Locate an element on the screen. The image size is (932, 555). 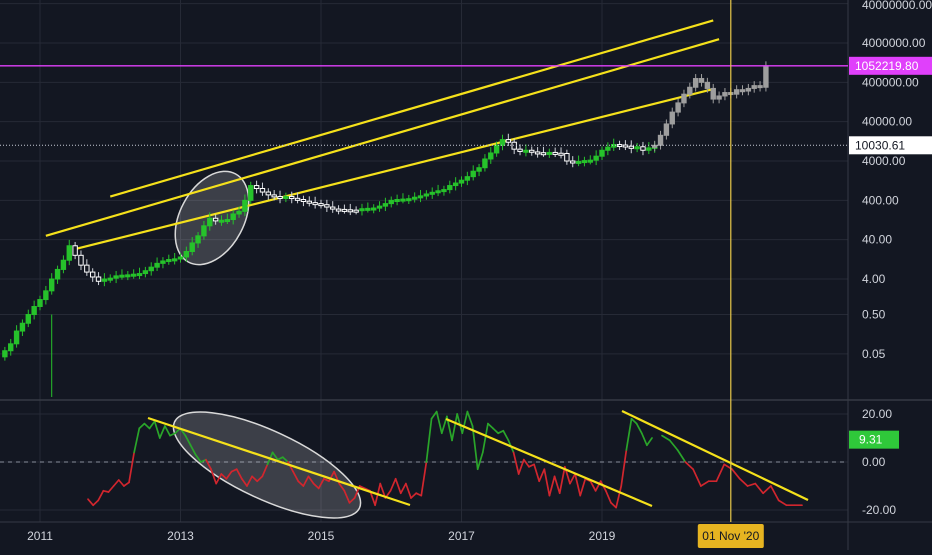
price-tick-label: 400.00 is located at coordinates (880, 200).